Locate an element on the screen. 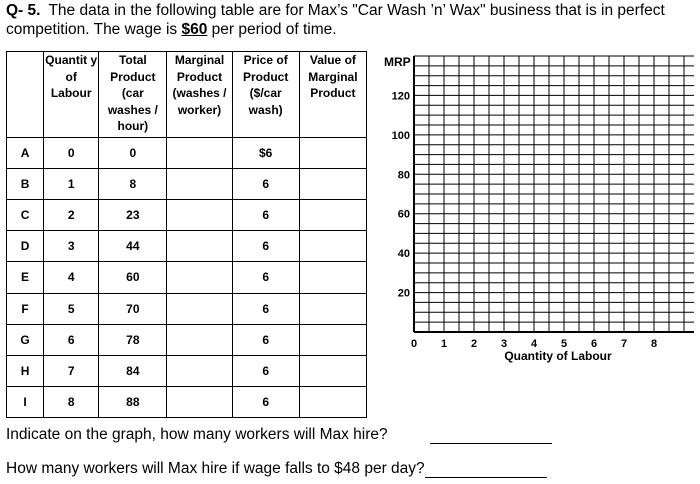 Image resolution: width=700 pixels, height=484 pixels. x-tick-label: 4 is located at coordinates (534, 344).